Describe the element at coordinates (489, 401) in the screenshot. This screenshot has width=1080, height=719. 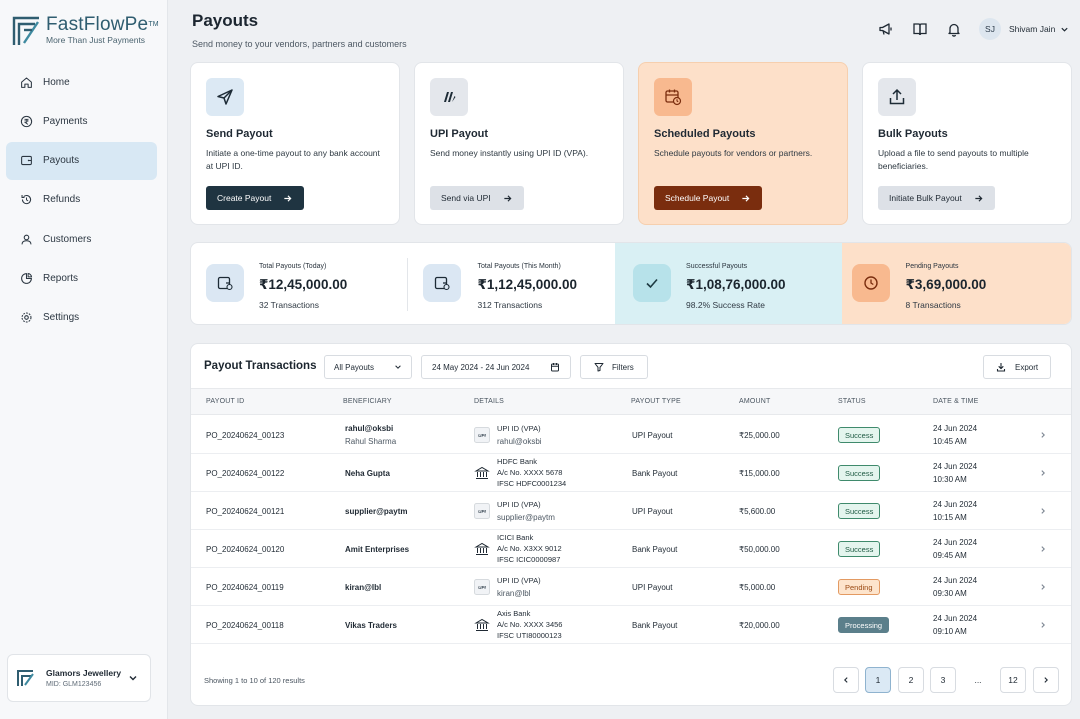
I see `column-header: DETAILS` at that location.